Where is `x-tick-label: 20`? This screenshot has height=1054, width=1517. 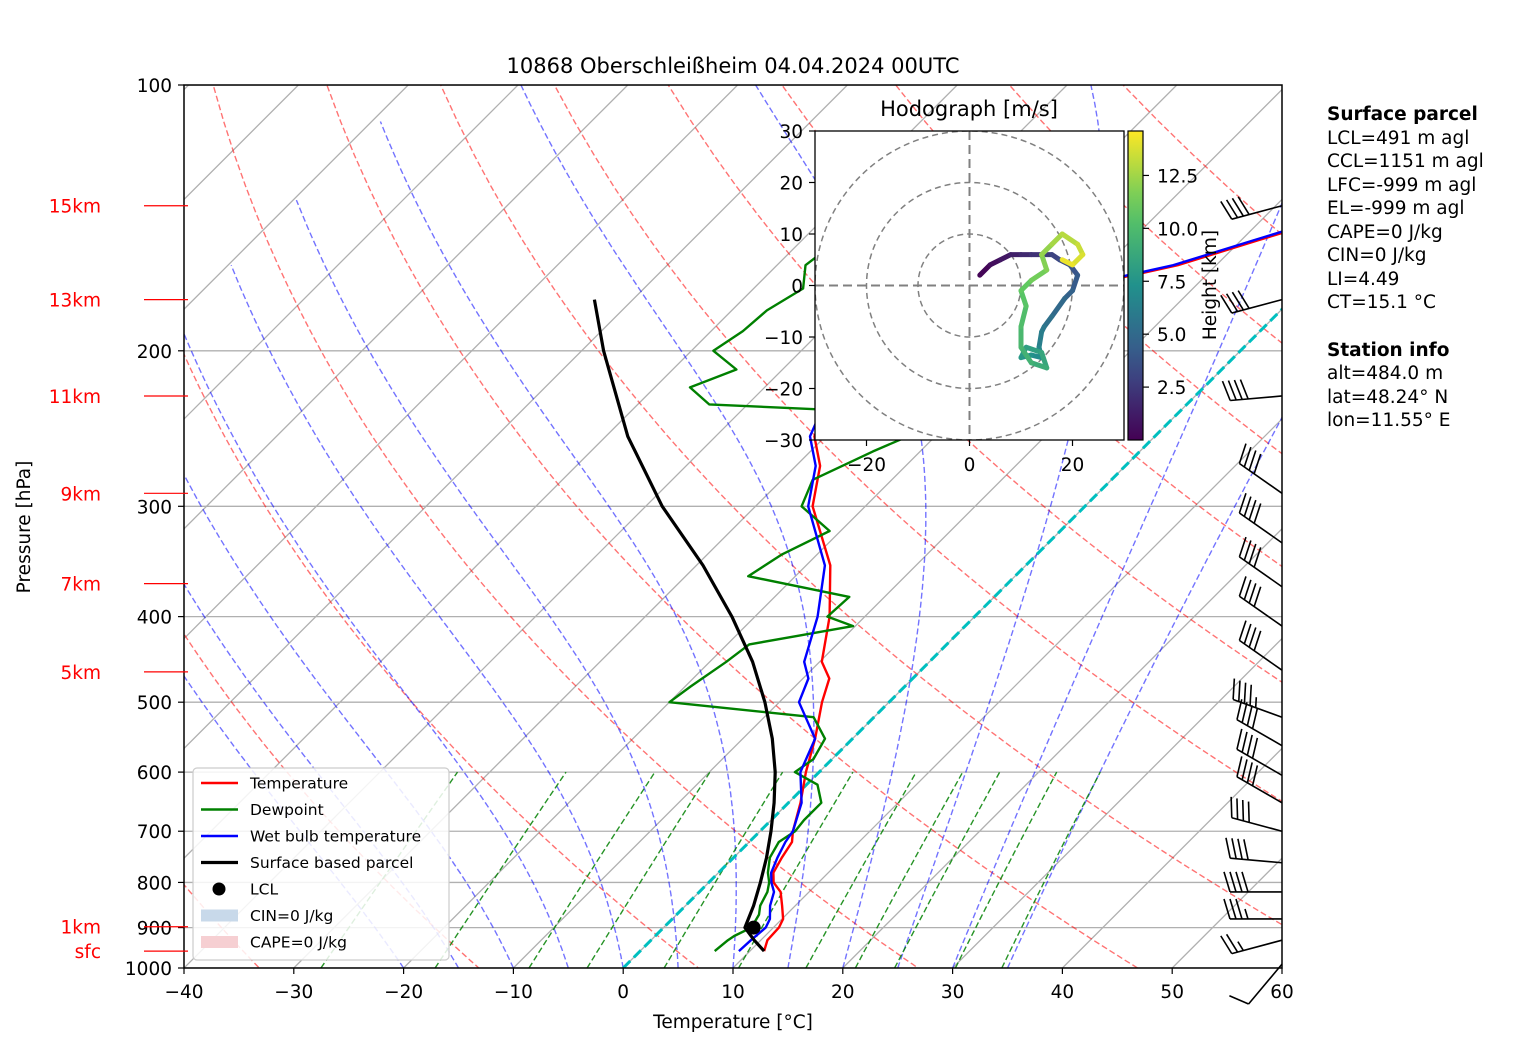
x-tick-label: 20 is located at coordinates (843, 992).